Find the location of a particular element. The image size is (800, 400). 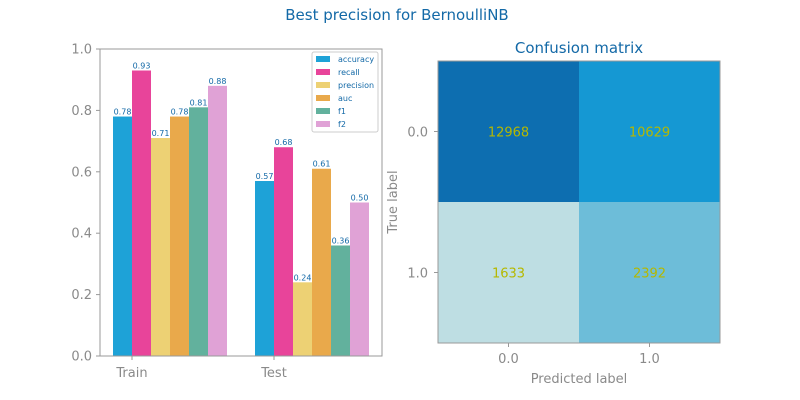

legend-label-f2: f2 is located at coordinates (342, 124).